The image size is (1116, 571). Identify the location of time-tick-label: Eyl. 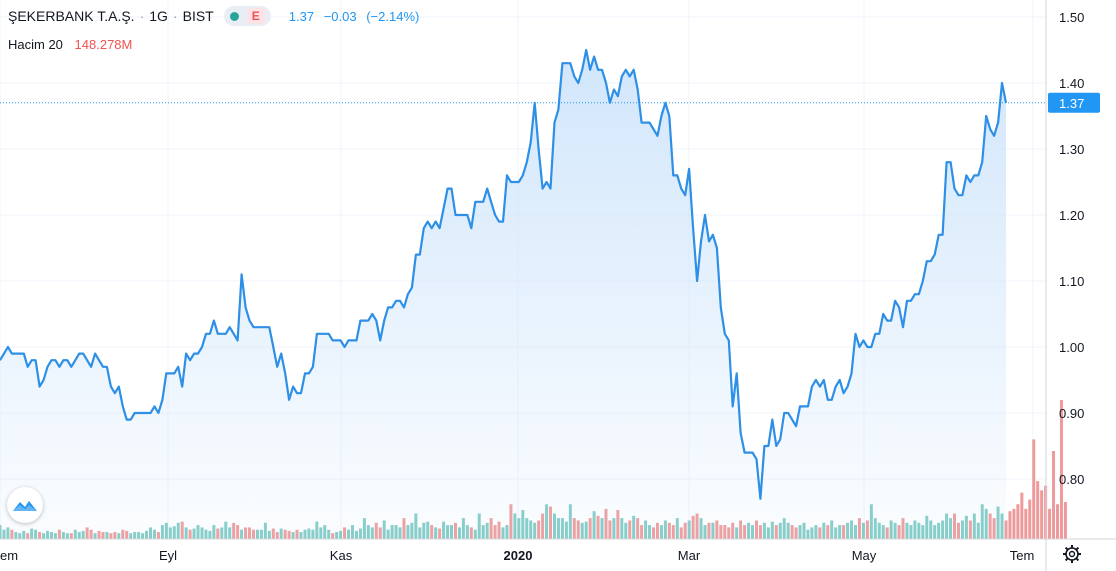
(168, 555).